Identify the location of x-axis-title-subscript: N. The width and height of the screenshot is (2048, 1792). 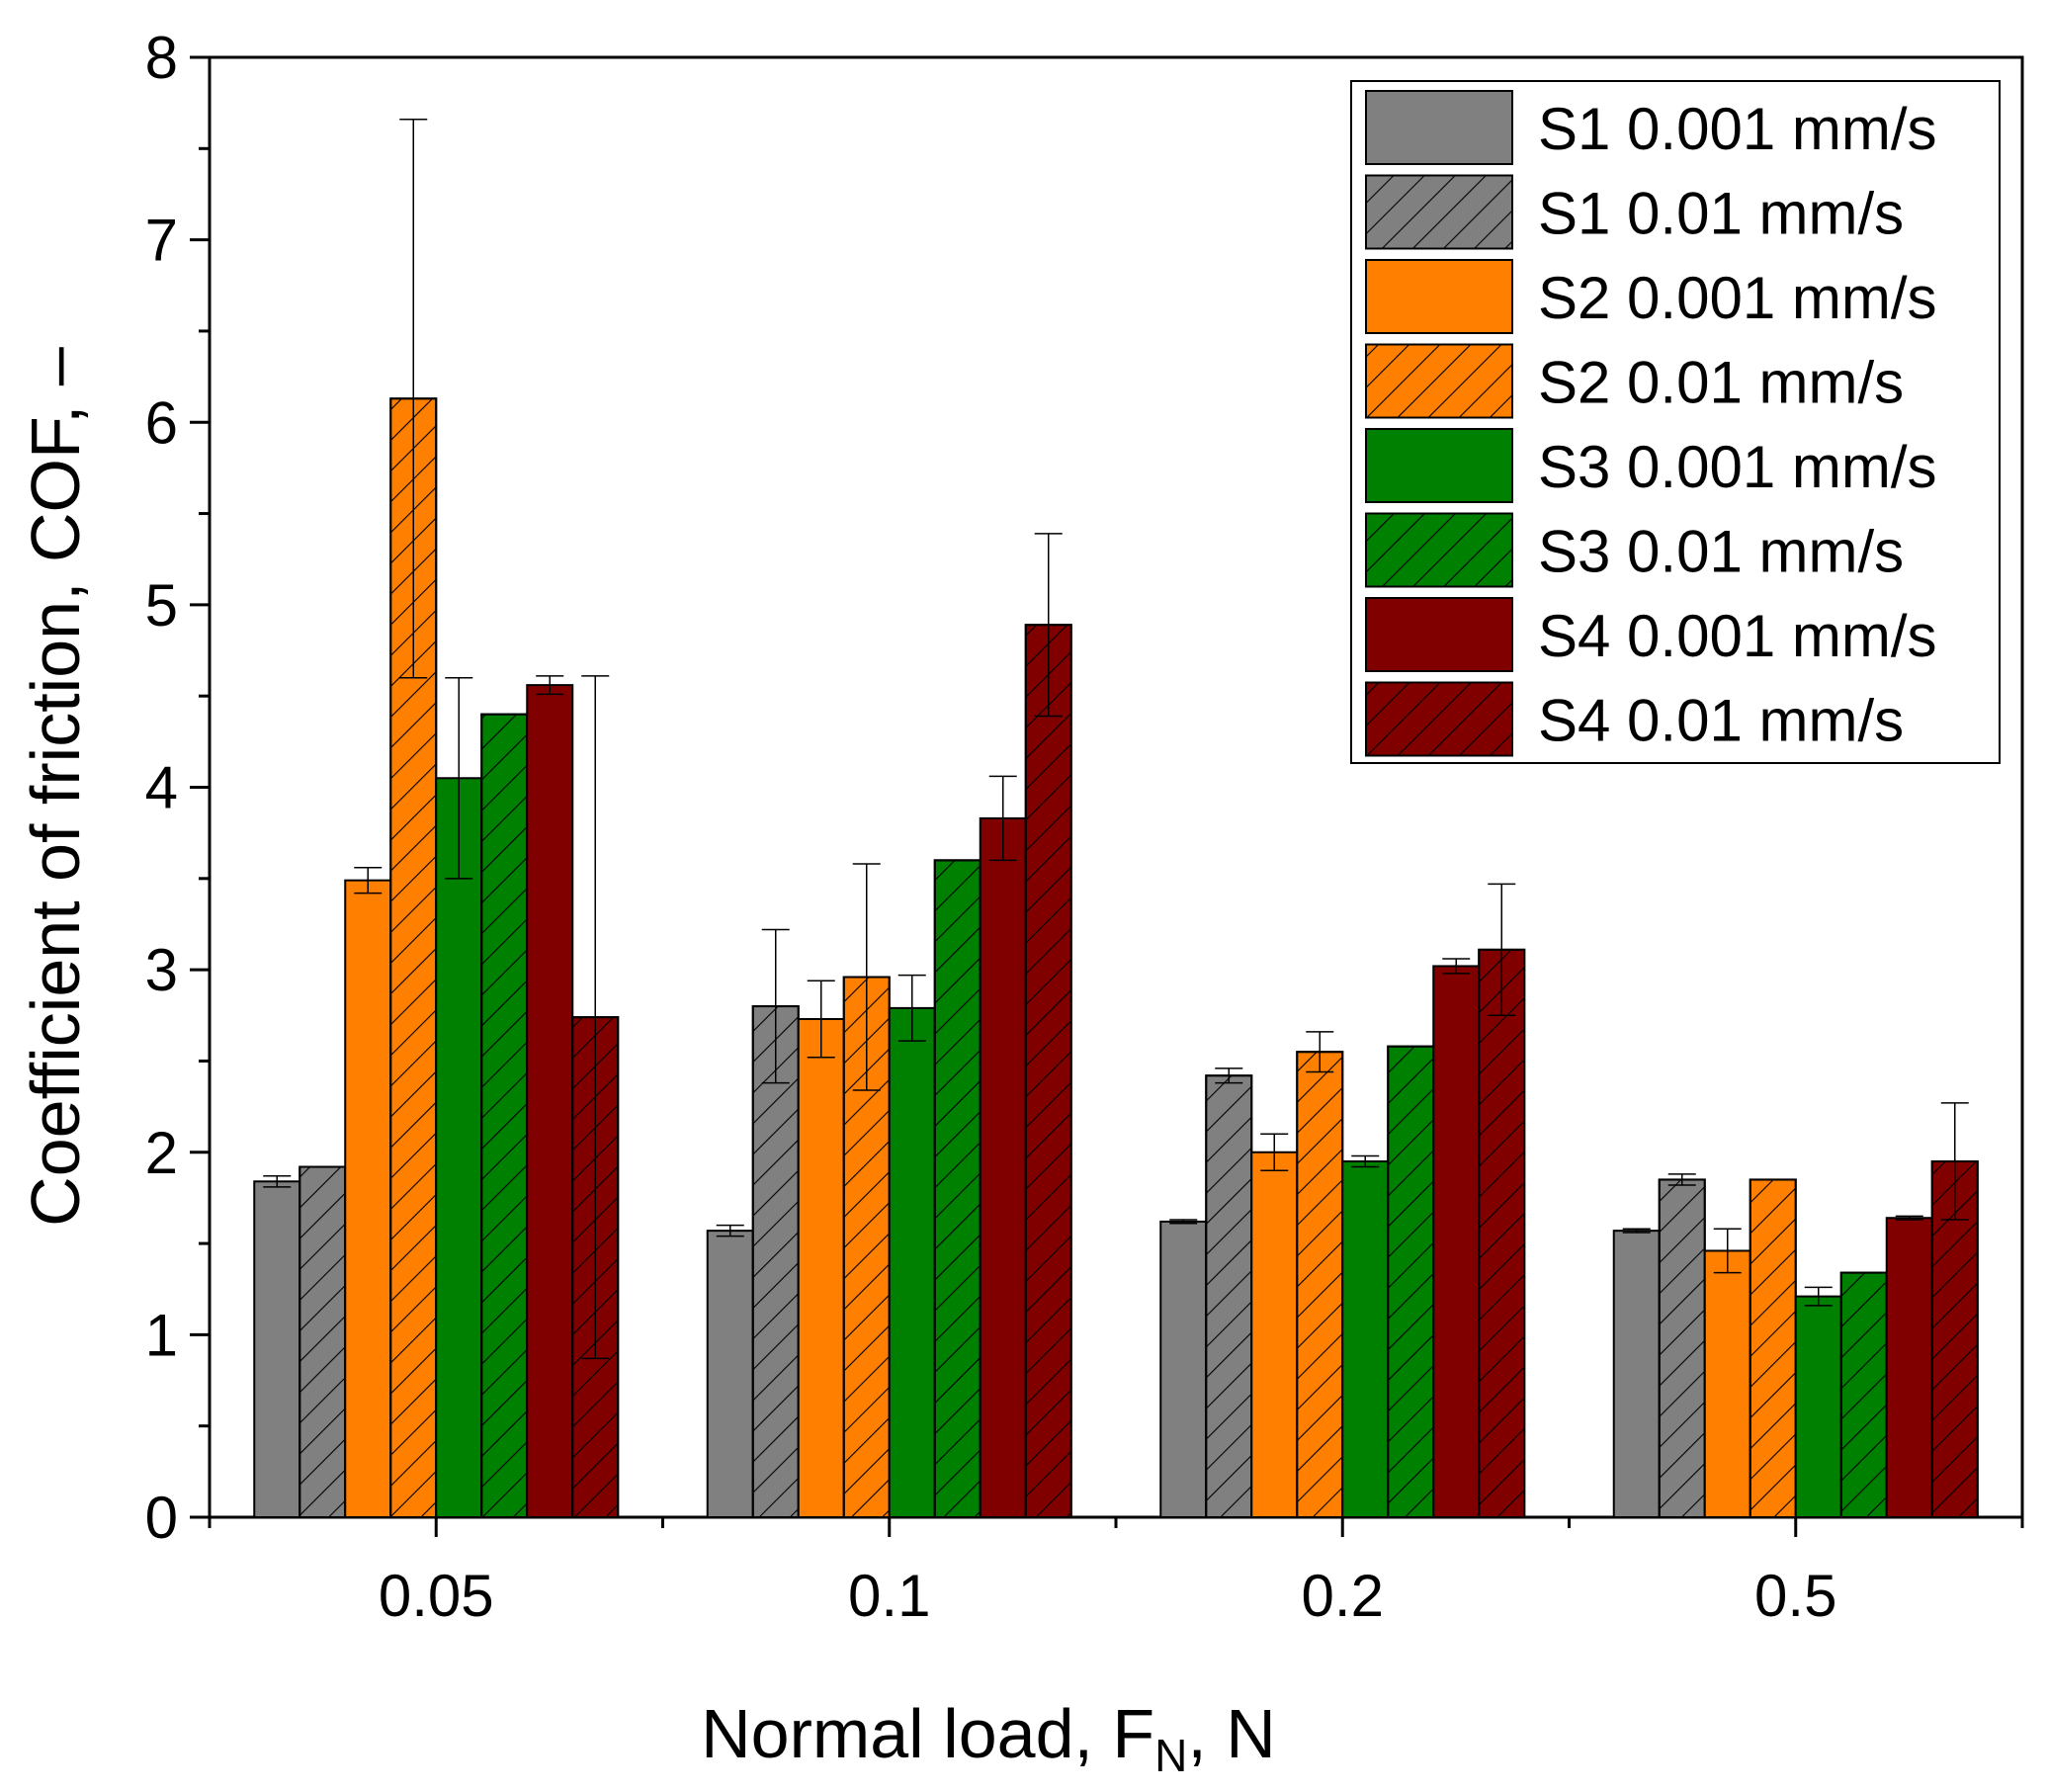
(1170, 1755).